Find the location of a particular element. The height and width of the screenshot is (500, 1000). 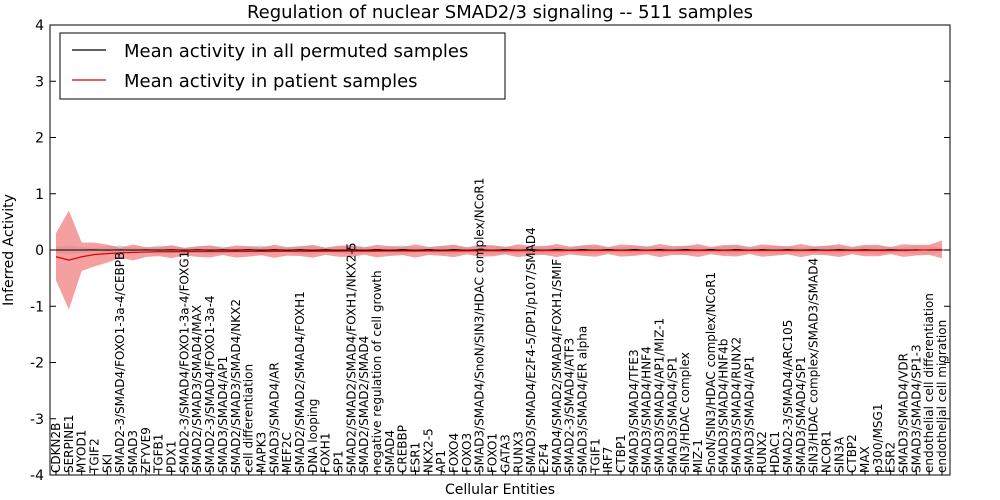

y-tick-label: 4 is located at coordinates (39, 26).